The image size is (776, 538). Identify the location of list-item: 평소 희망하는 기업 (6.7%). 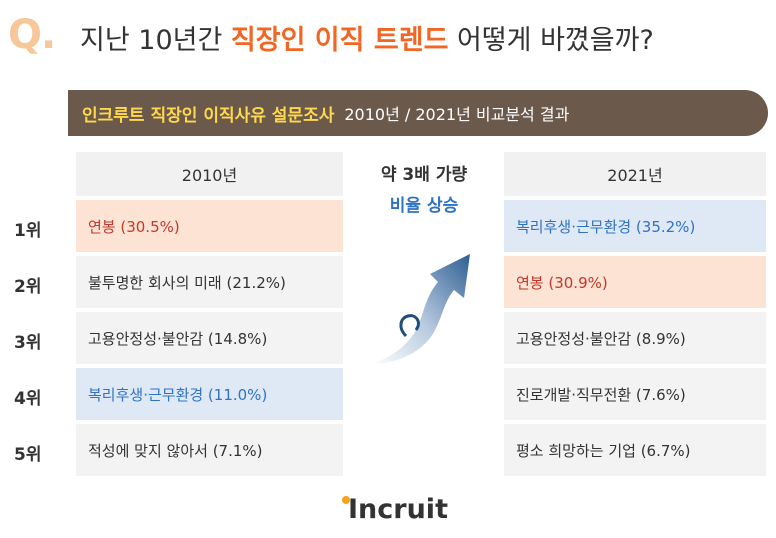
(635, 450).